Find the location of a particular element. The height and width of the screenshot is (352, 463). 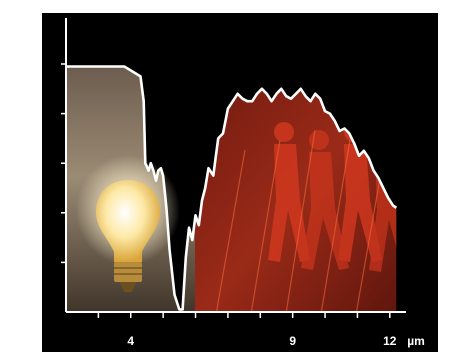

light-bulb-icon is located at coordinates (128, 223).